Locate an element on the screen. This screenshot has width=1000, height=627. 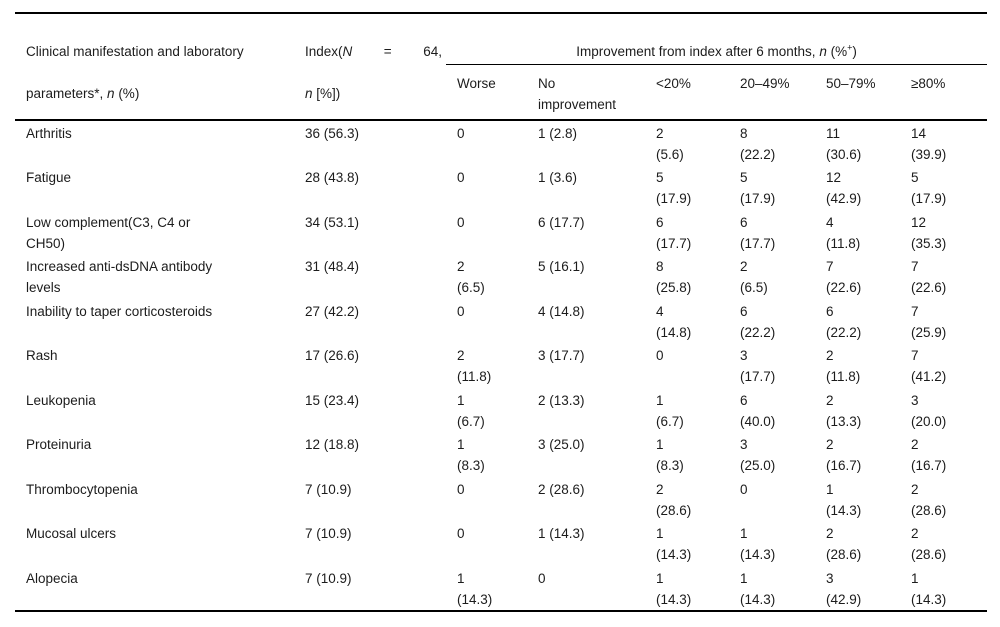
cell-50-79: 2 (28.6) is located at coordinates (844, 544).